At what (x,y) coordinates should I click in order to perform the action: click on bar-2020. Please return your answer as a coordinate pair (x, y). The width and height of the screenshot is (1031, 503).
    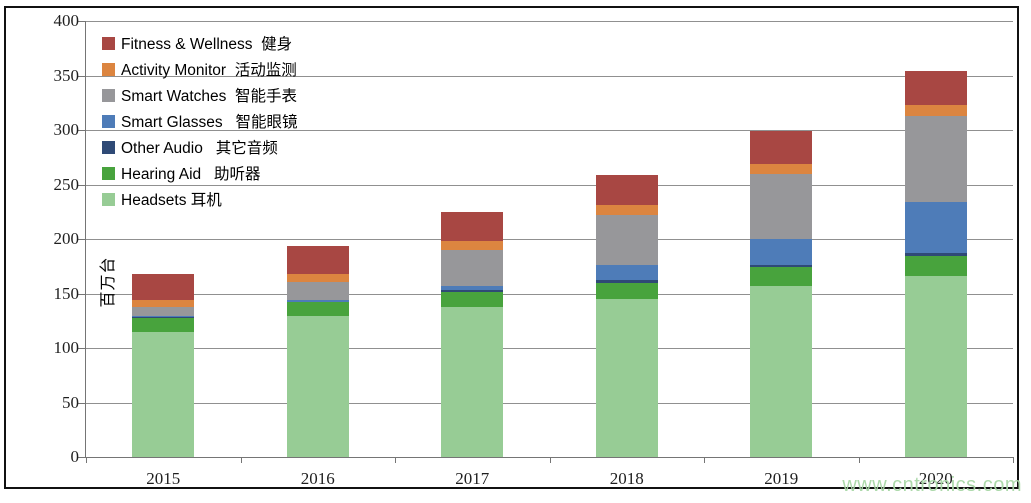
    Looking at the image, I should click on (935, 263).